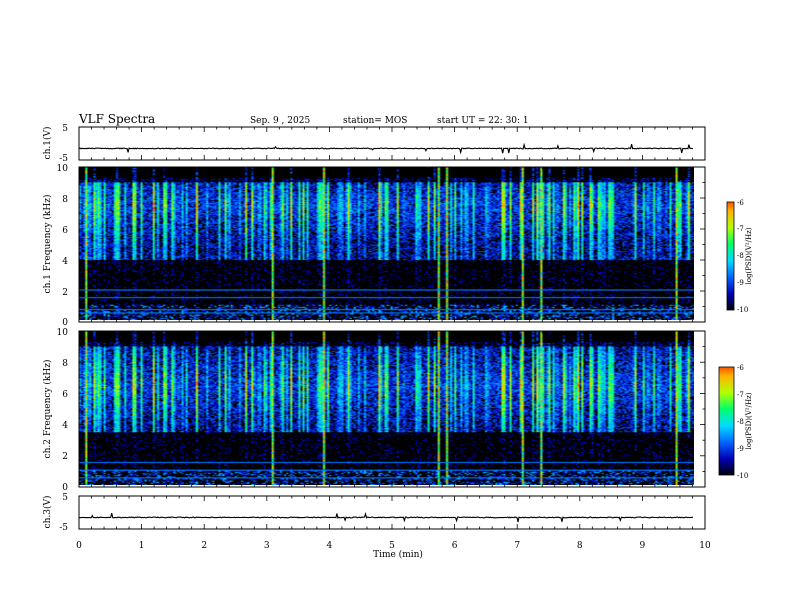 This screenshot has width=792, height=612. What do you see at coordinates (47, 143) in the screenshot?
I see `ch1-waveform-ylabel: ch.1(V)` at bounding box center [47, 143].